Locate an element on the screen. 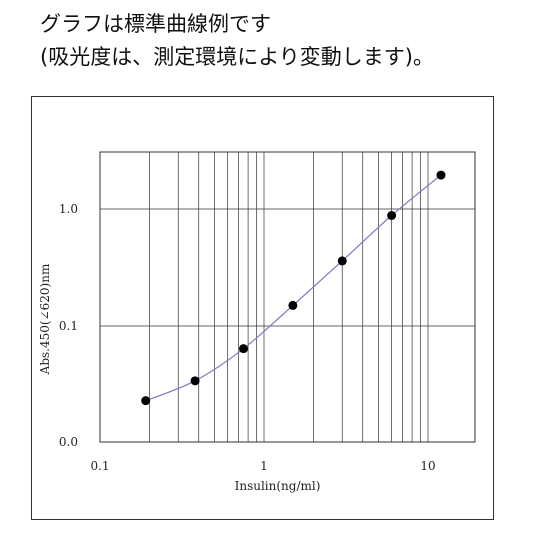 This screenshot has width=536, height=549. y-axis-label: Abs.450(∠620)nm is located at coordinates (45, 319).